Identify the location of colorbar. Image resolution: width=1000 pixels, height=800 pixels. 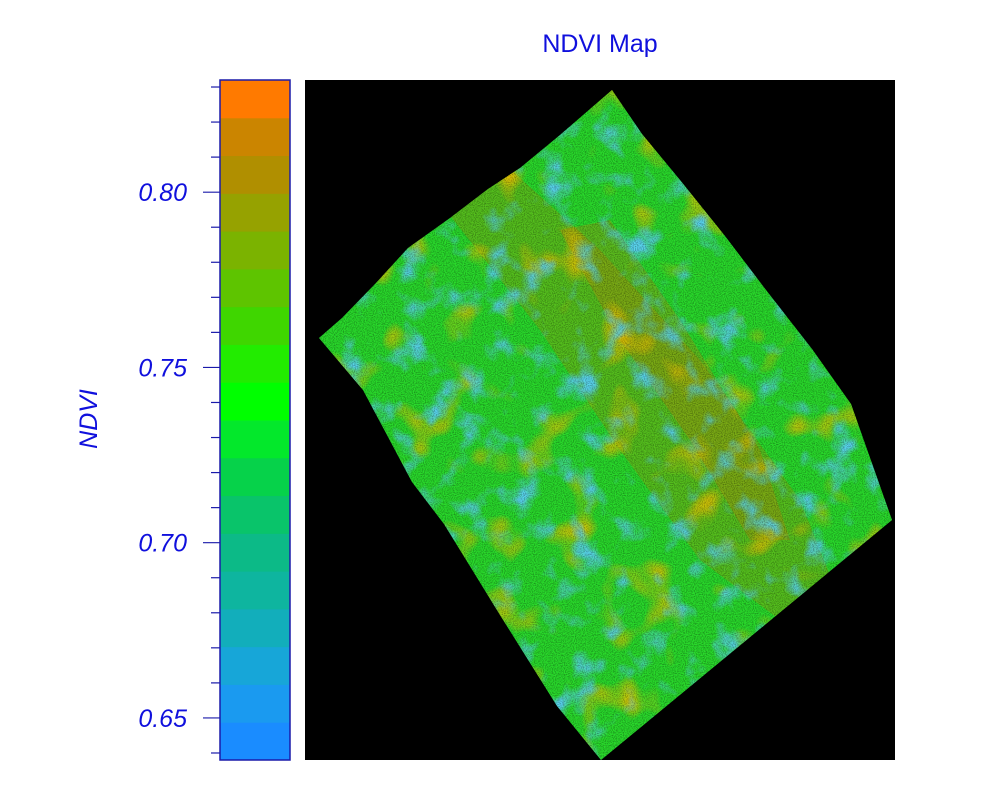
(255, 420).